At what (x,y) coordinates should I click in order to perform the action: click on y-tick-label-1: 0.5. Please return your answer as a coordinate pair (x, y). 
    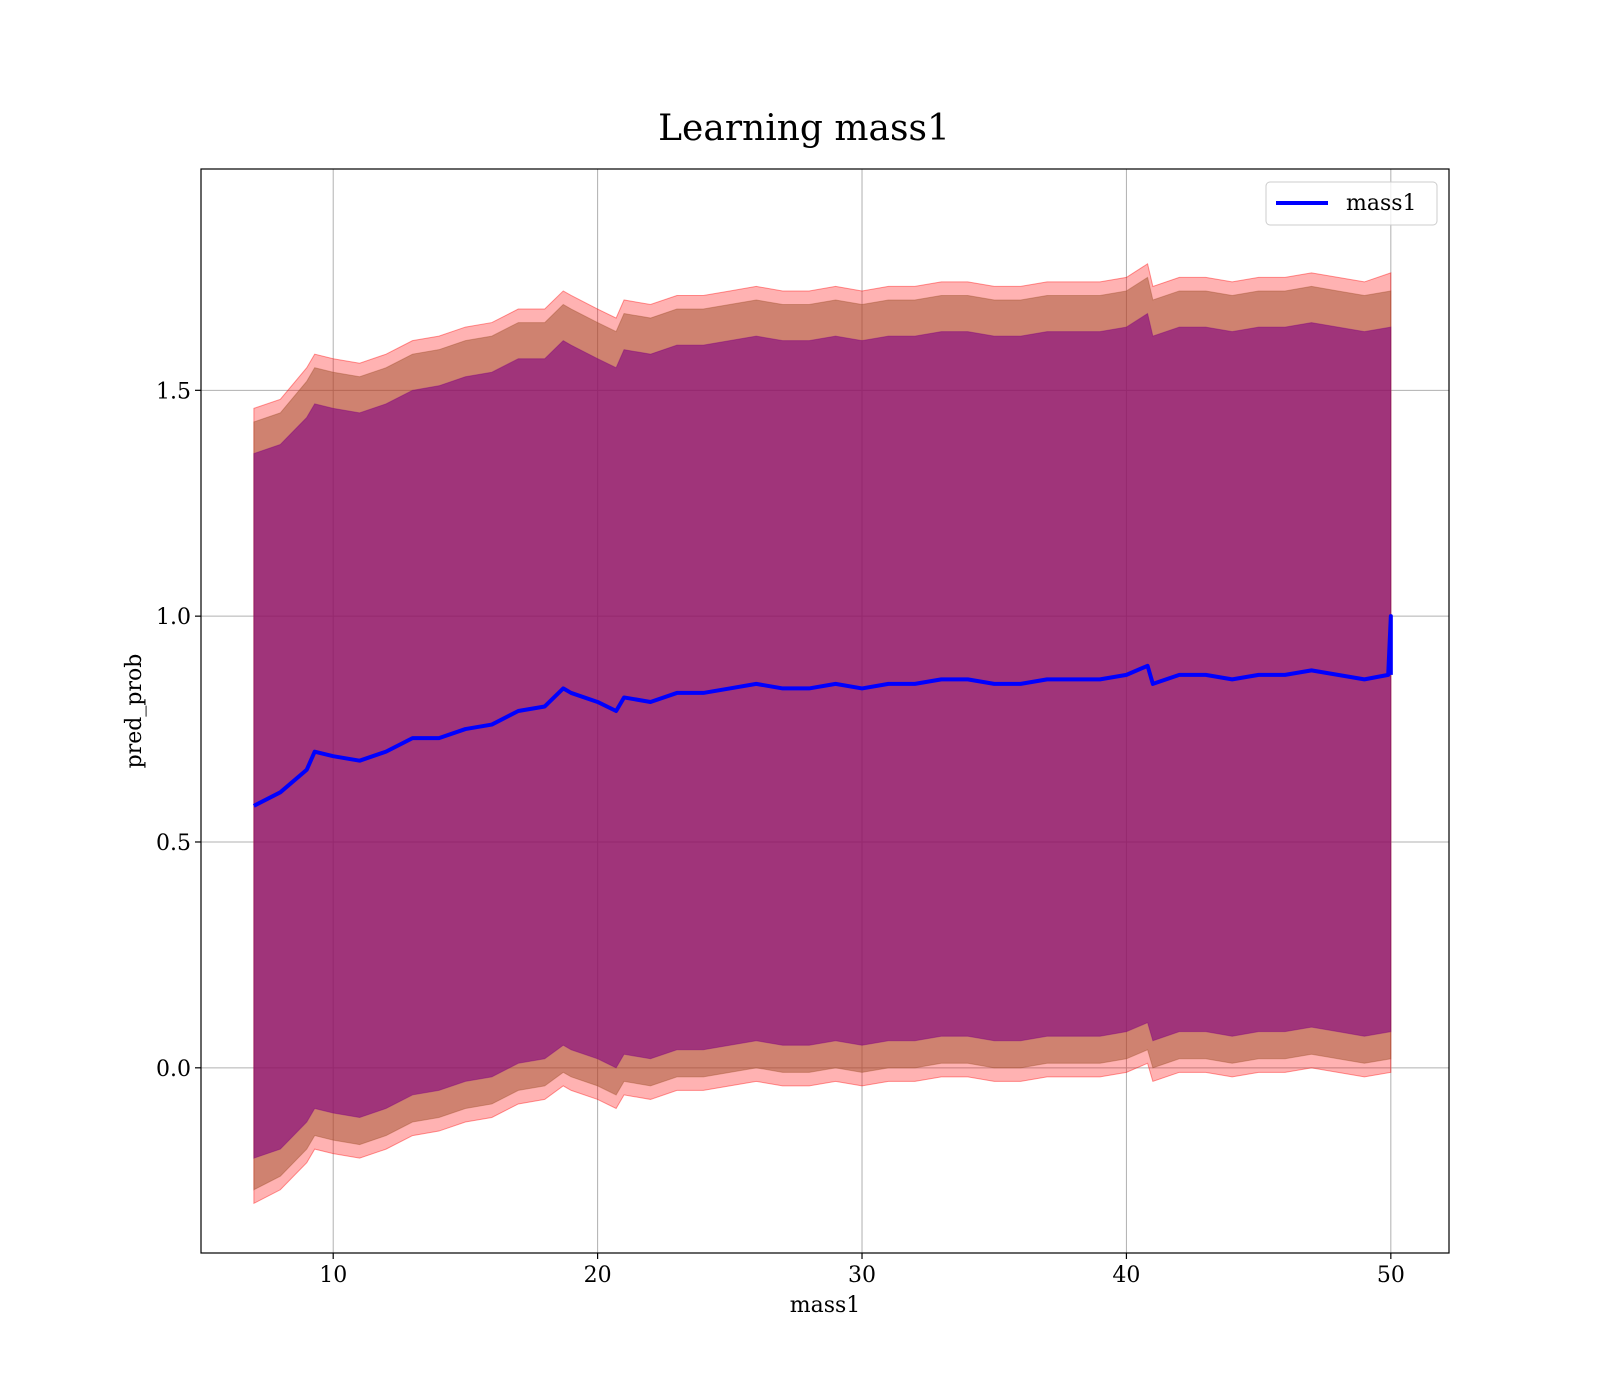
    Looking at the image, I should click on (173, 843).